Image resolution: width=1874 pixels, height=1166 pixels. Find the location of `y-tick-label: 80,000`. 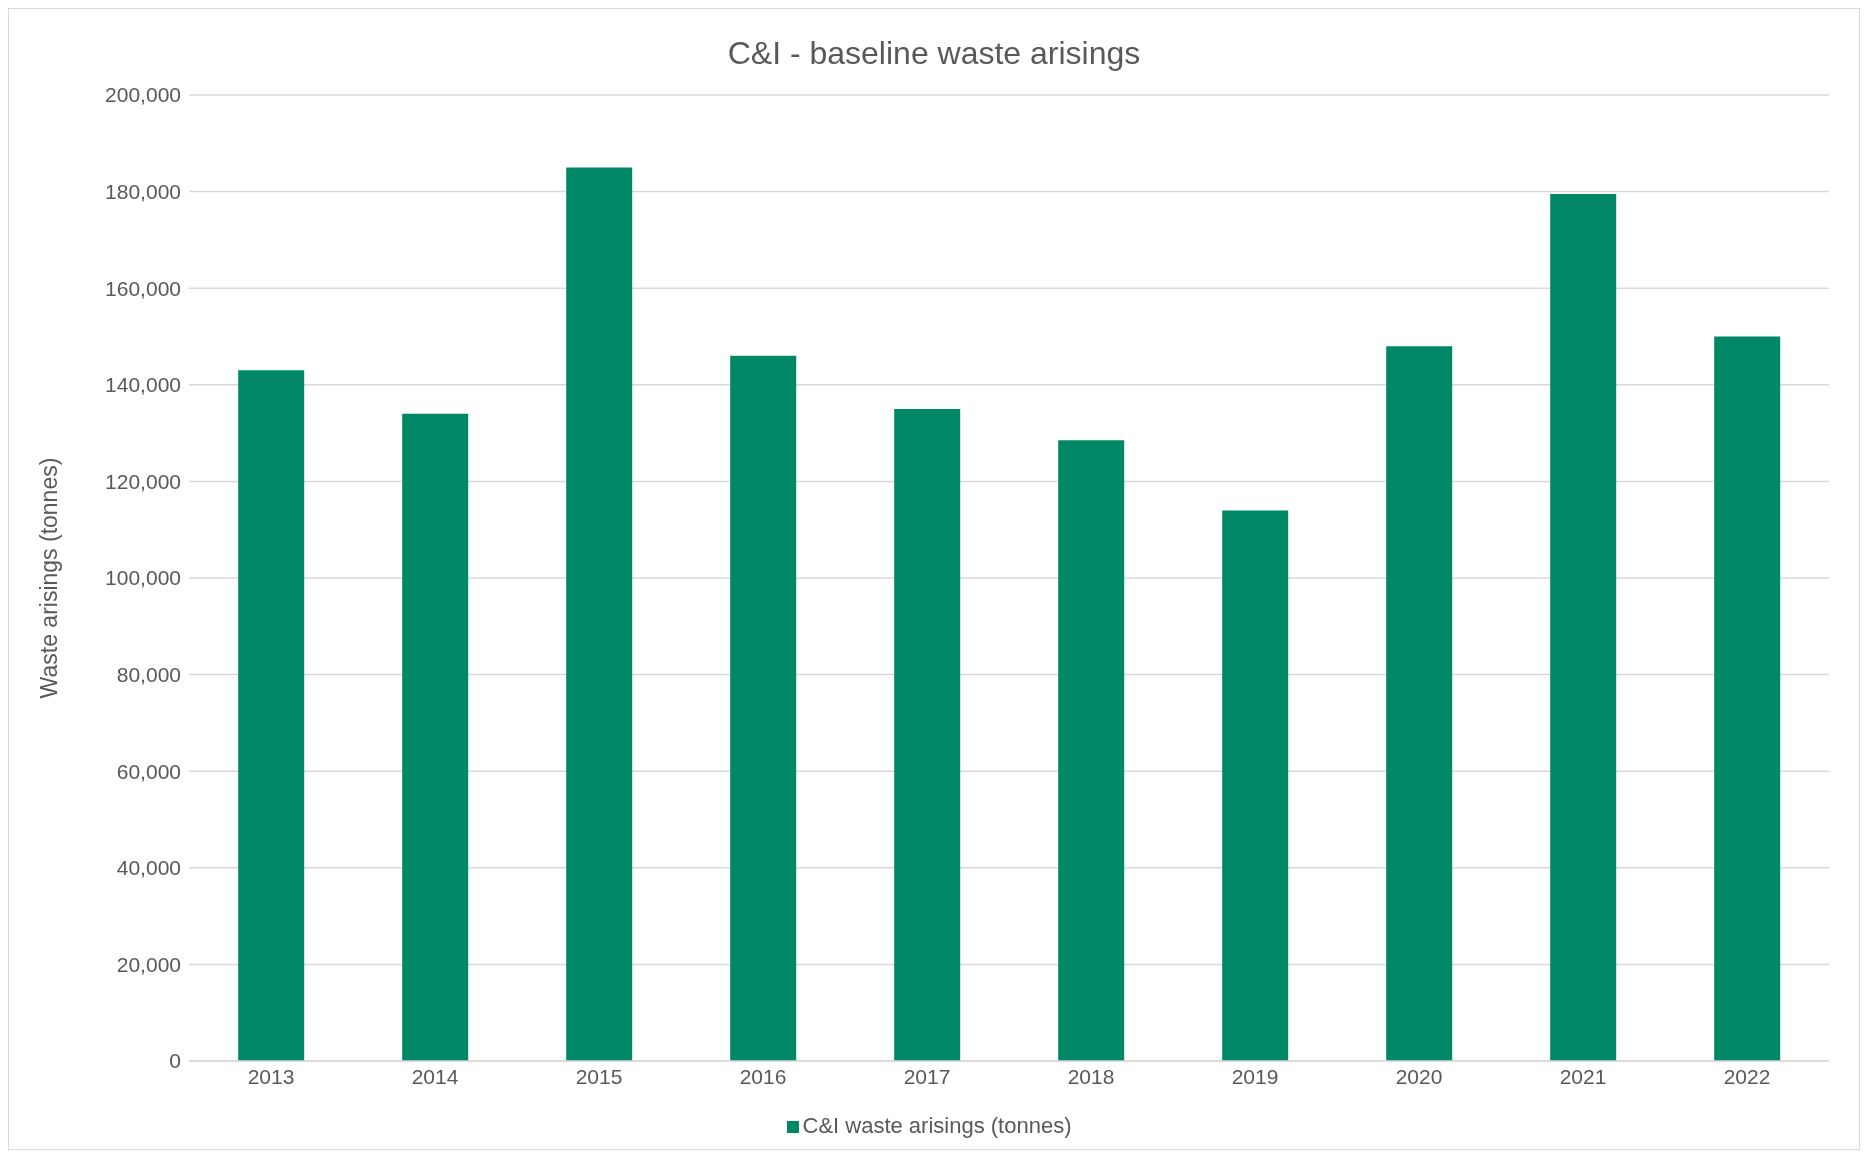

y-tick-label: 80,000 is located at coordinates (148, 675).